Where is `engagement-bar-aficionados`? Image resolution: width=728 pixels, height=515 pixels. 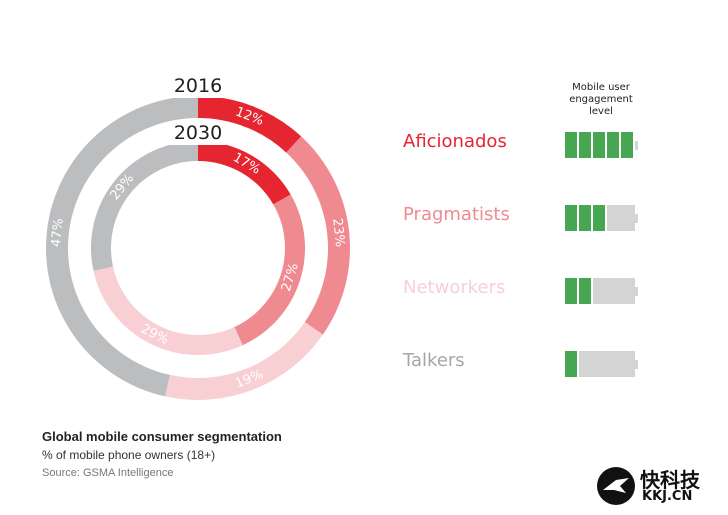 engagement-bar-aficionados is located at coordinates (601, 145).